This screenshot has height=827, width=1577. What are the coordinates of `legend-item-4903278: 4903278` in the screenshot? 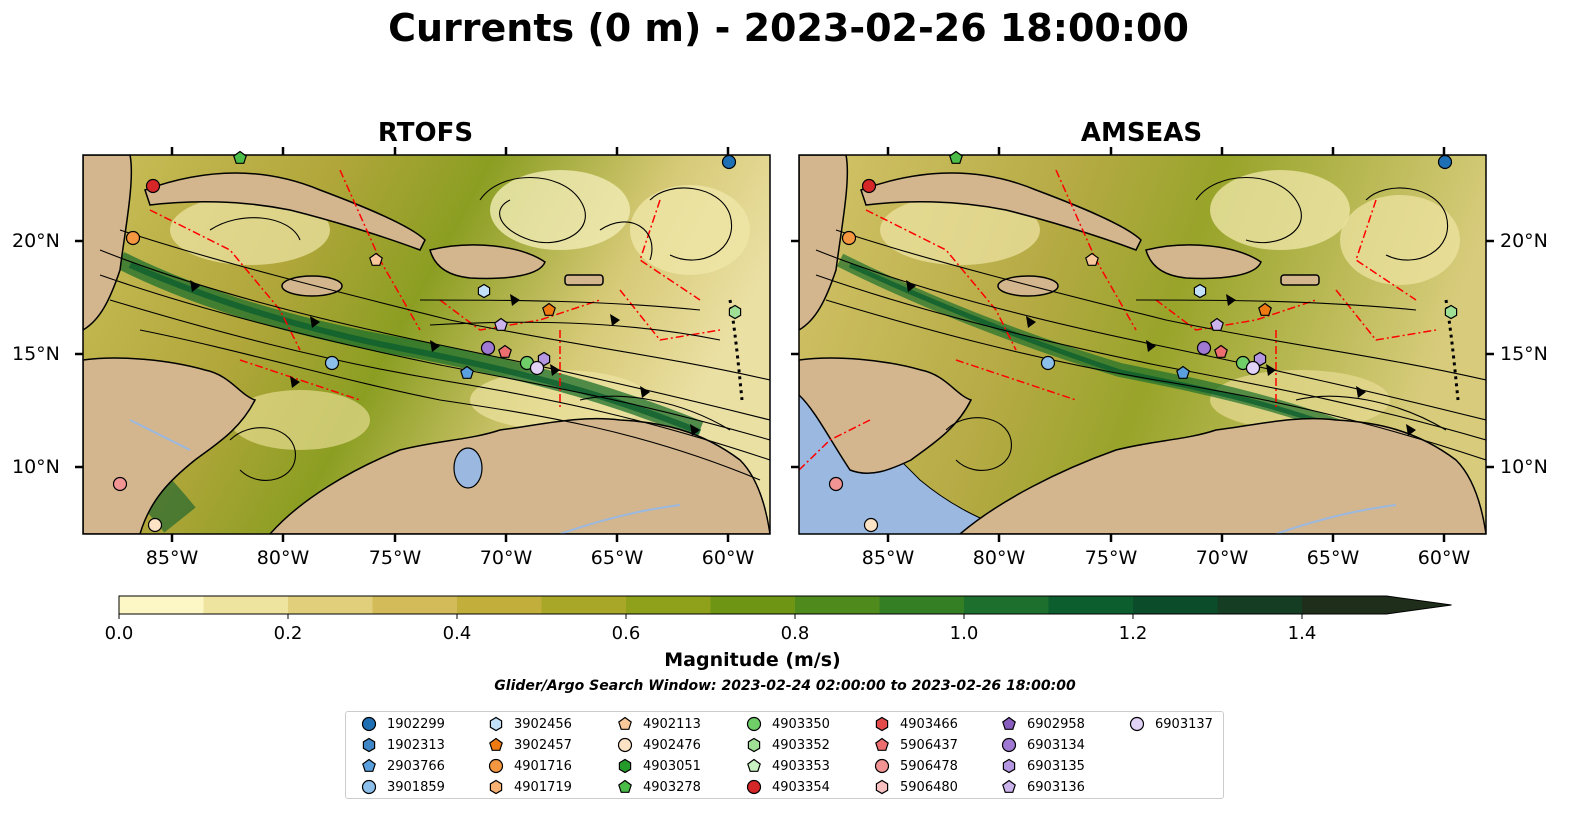 It's located at (659, 787).